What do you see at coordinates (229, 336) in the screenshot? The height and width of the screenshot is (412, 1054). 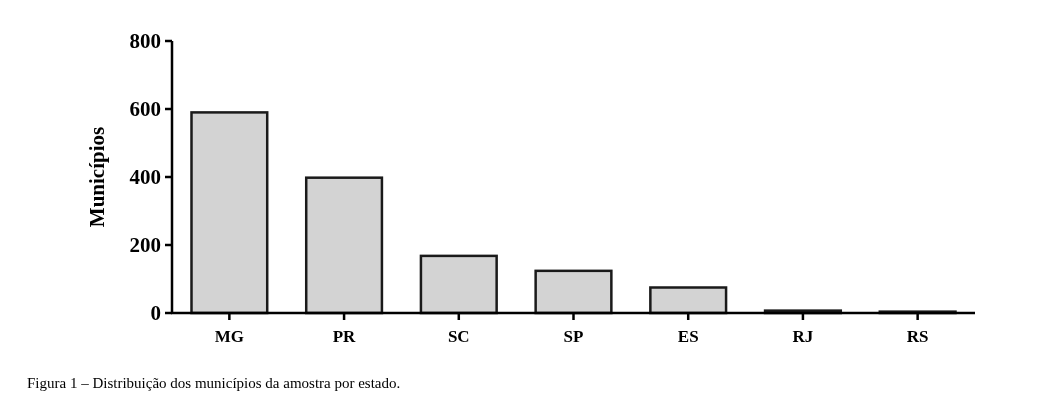 I see `x-tick-label: MG` at bounding box center [229, 336].